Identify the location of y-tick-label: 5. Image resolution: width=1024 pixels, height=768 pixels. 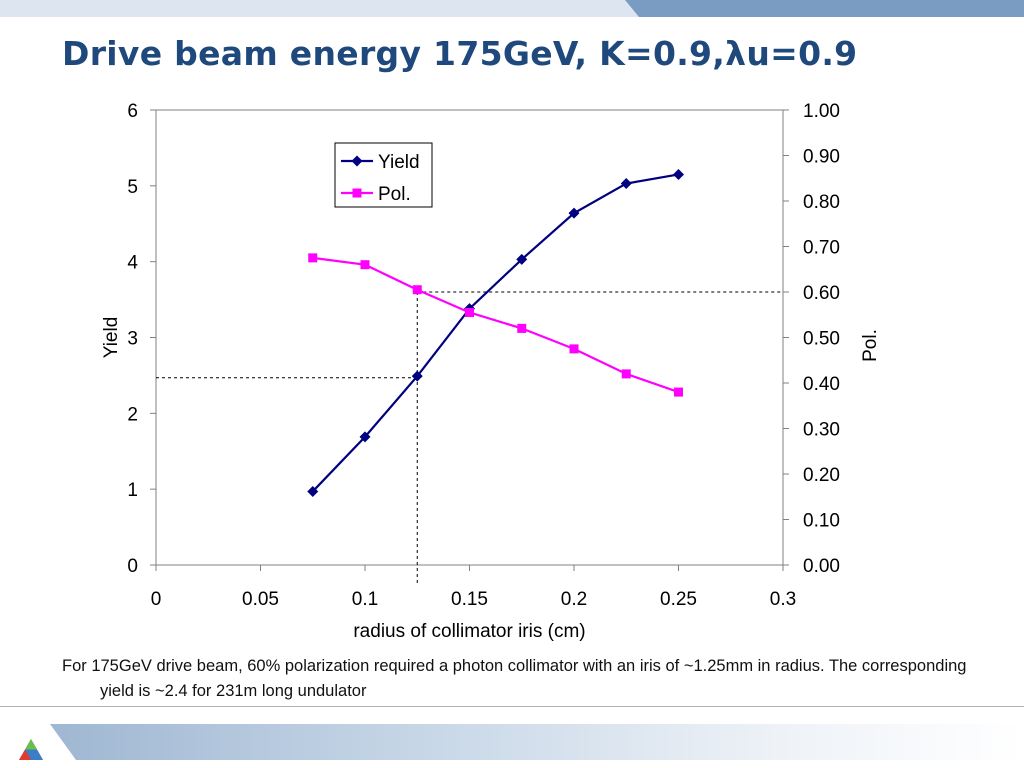
(132, 187).